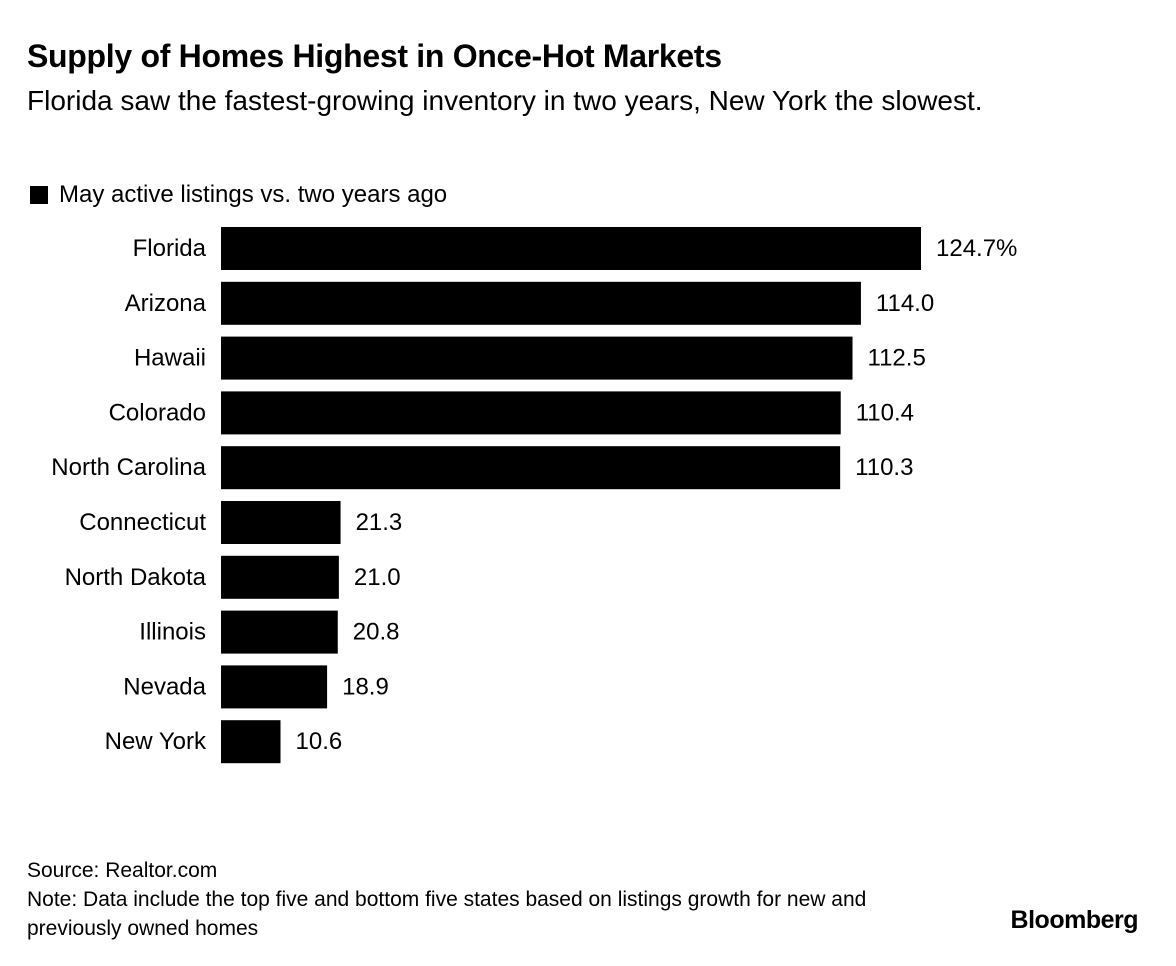 This screenshot has width=1176, height=966. I want to click on category-label: New York, so click(156, 741).